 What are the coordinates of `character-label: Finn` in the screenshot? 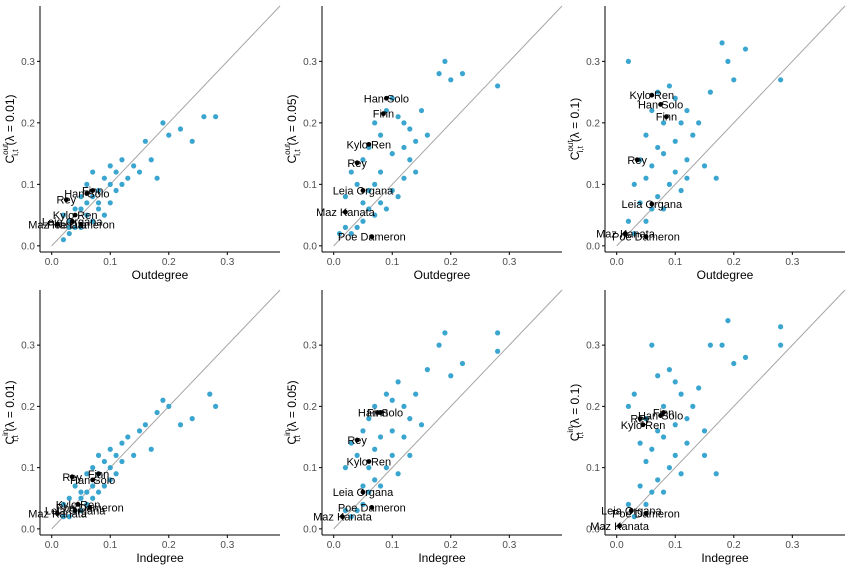 It's located at (377, 414).